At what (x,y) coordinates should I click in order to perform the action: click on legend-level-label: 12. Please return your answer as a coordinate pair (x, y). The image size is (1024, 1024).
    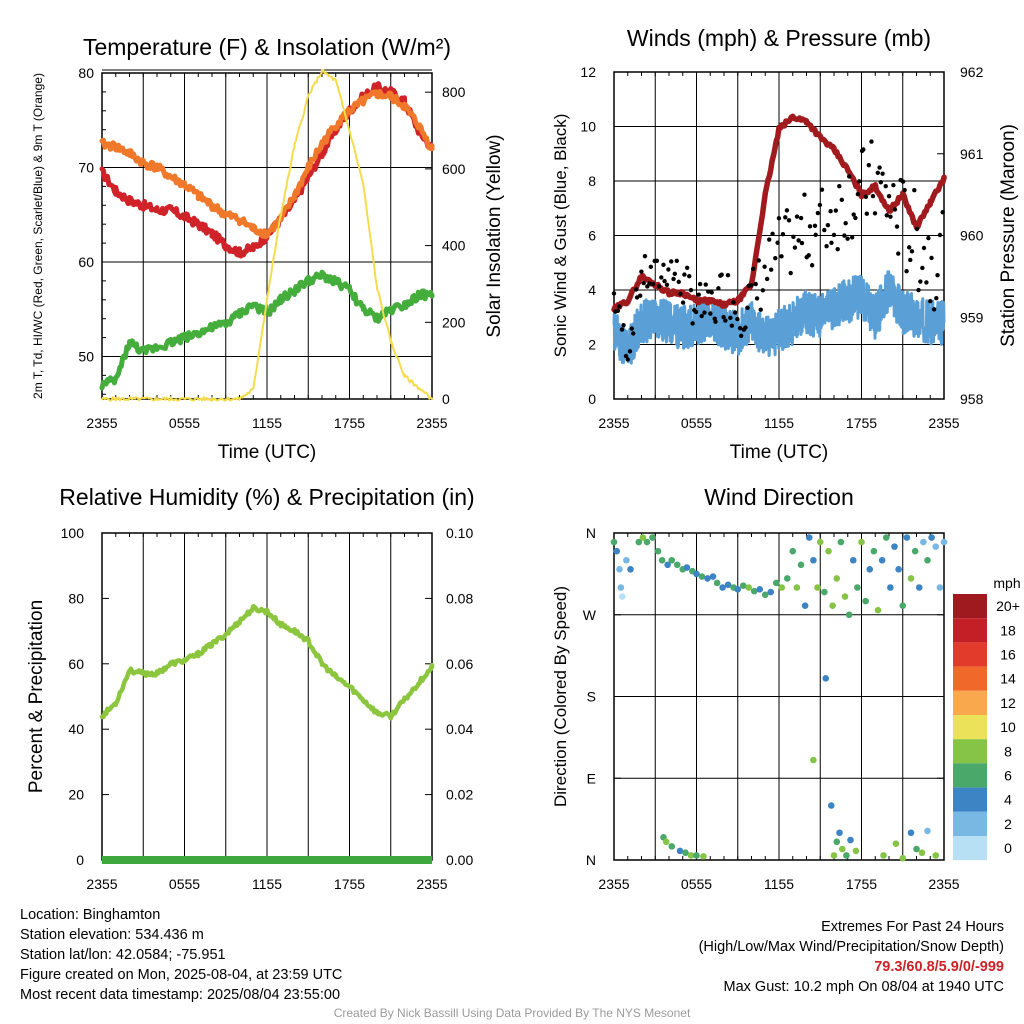
    Looking at the image, I should click on (1008, 703).